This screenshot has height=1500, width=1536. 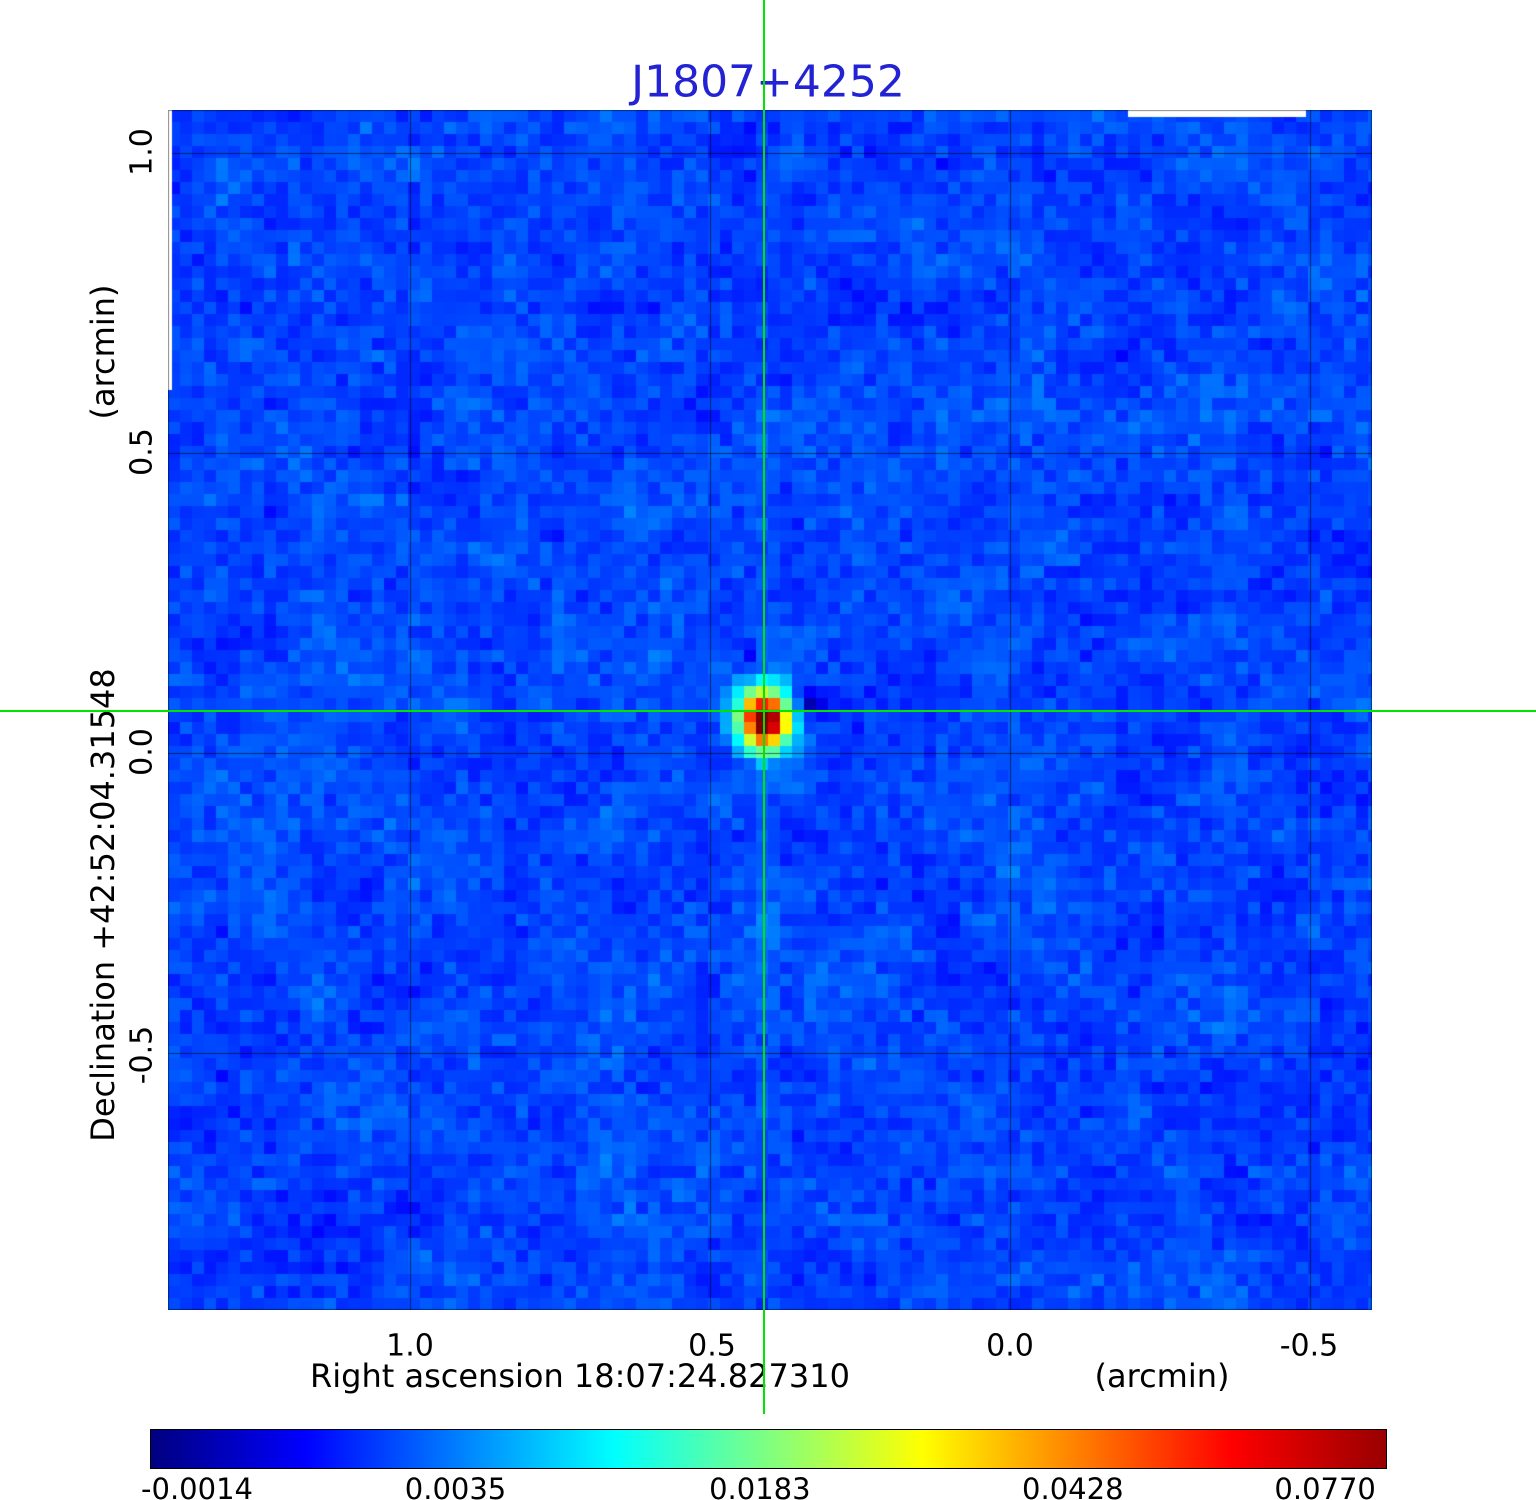 What do you see at coordinates (410, 1346) in the screenshot?
I see `x-tick-label: 1.0` at bounding box center [410, 1346].